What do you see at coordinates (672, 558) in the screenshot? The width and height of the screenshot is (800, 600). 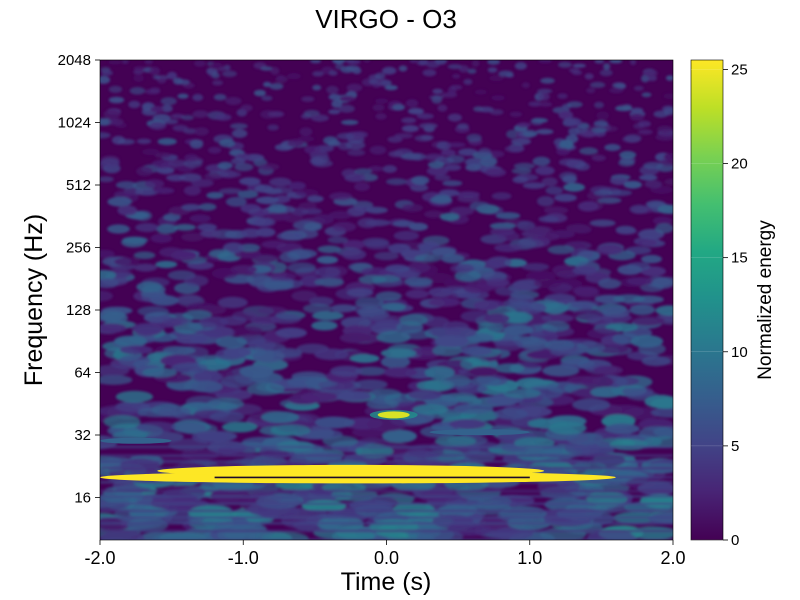 I see `x-tick-label: 2.0` at bounding box center [672, 558].